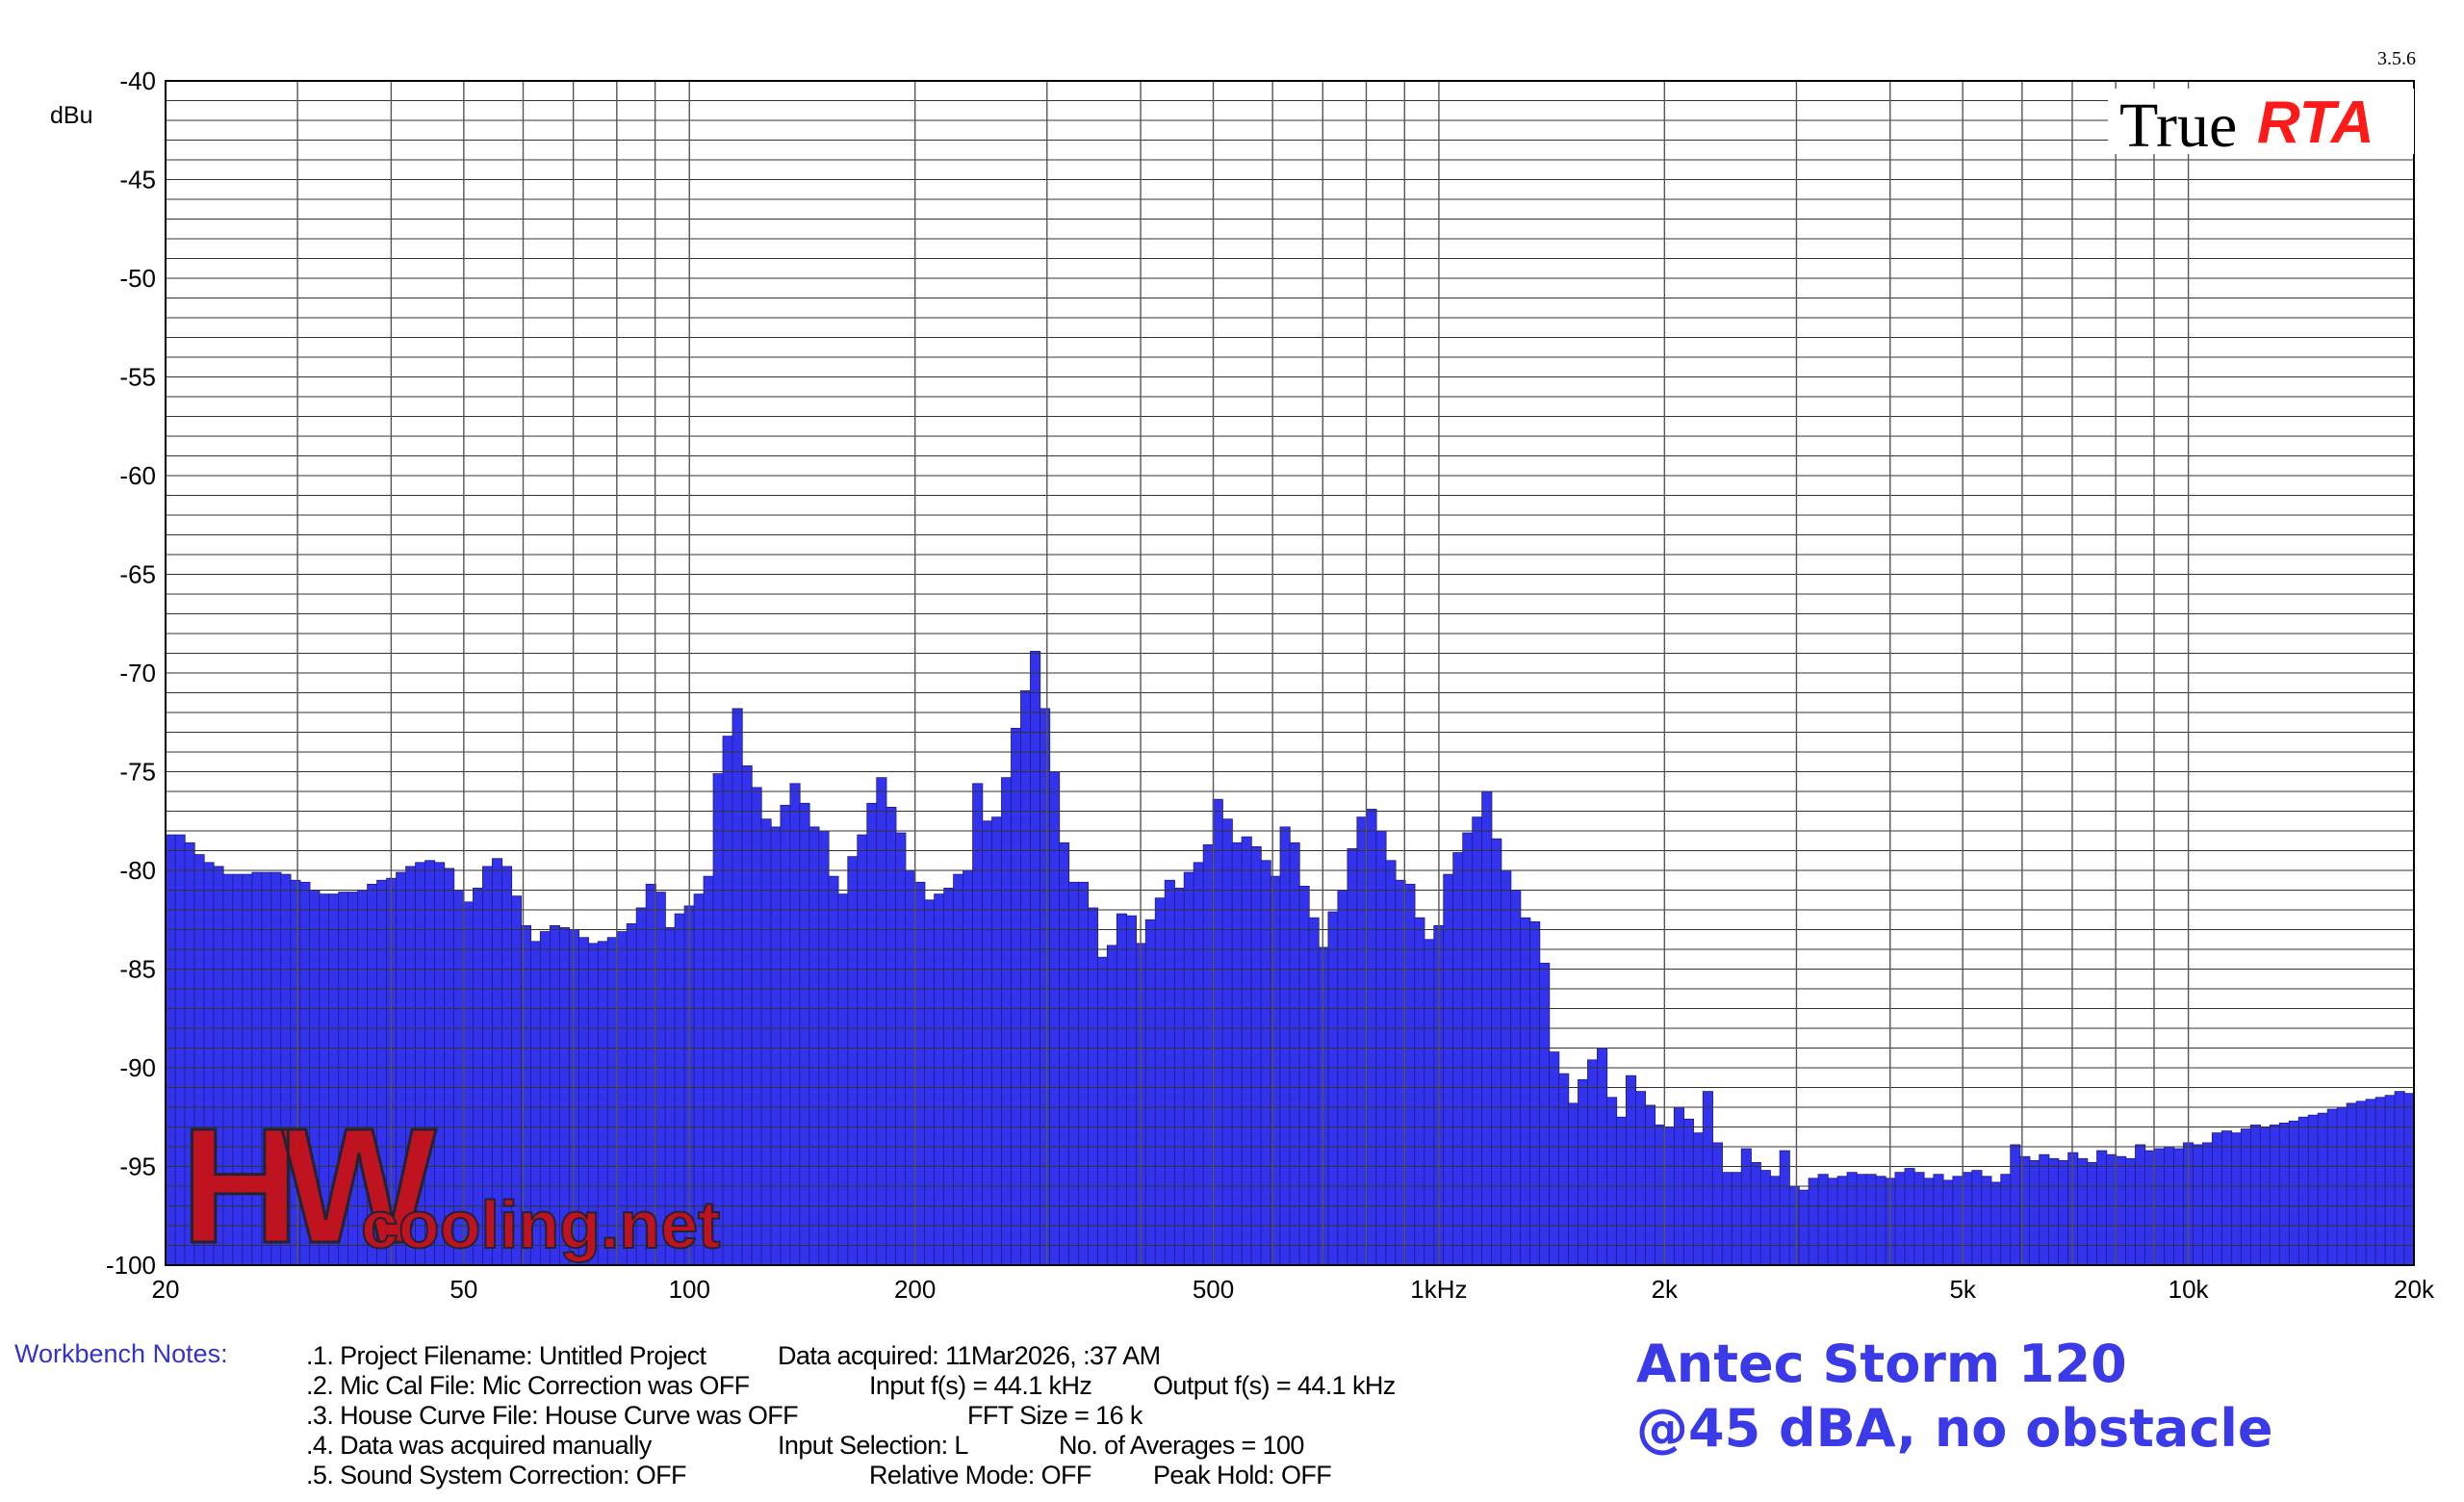  What do you see at coordinates (309, 1186) in the screenshot?
I see `watermark-letters: HW` at bounding box center [309, 1186].